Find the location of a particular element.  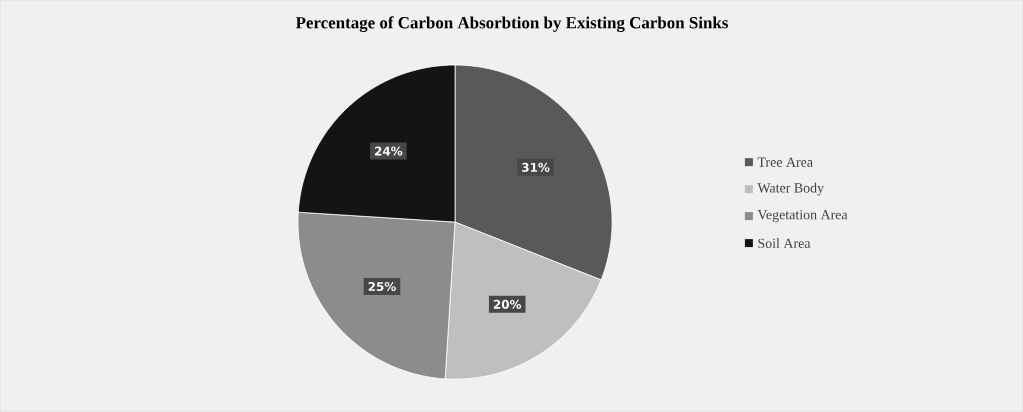

legend-label: Water Body is located at coordinates (790, 189).